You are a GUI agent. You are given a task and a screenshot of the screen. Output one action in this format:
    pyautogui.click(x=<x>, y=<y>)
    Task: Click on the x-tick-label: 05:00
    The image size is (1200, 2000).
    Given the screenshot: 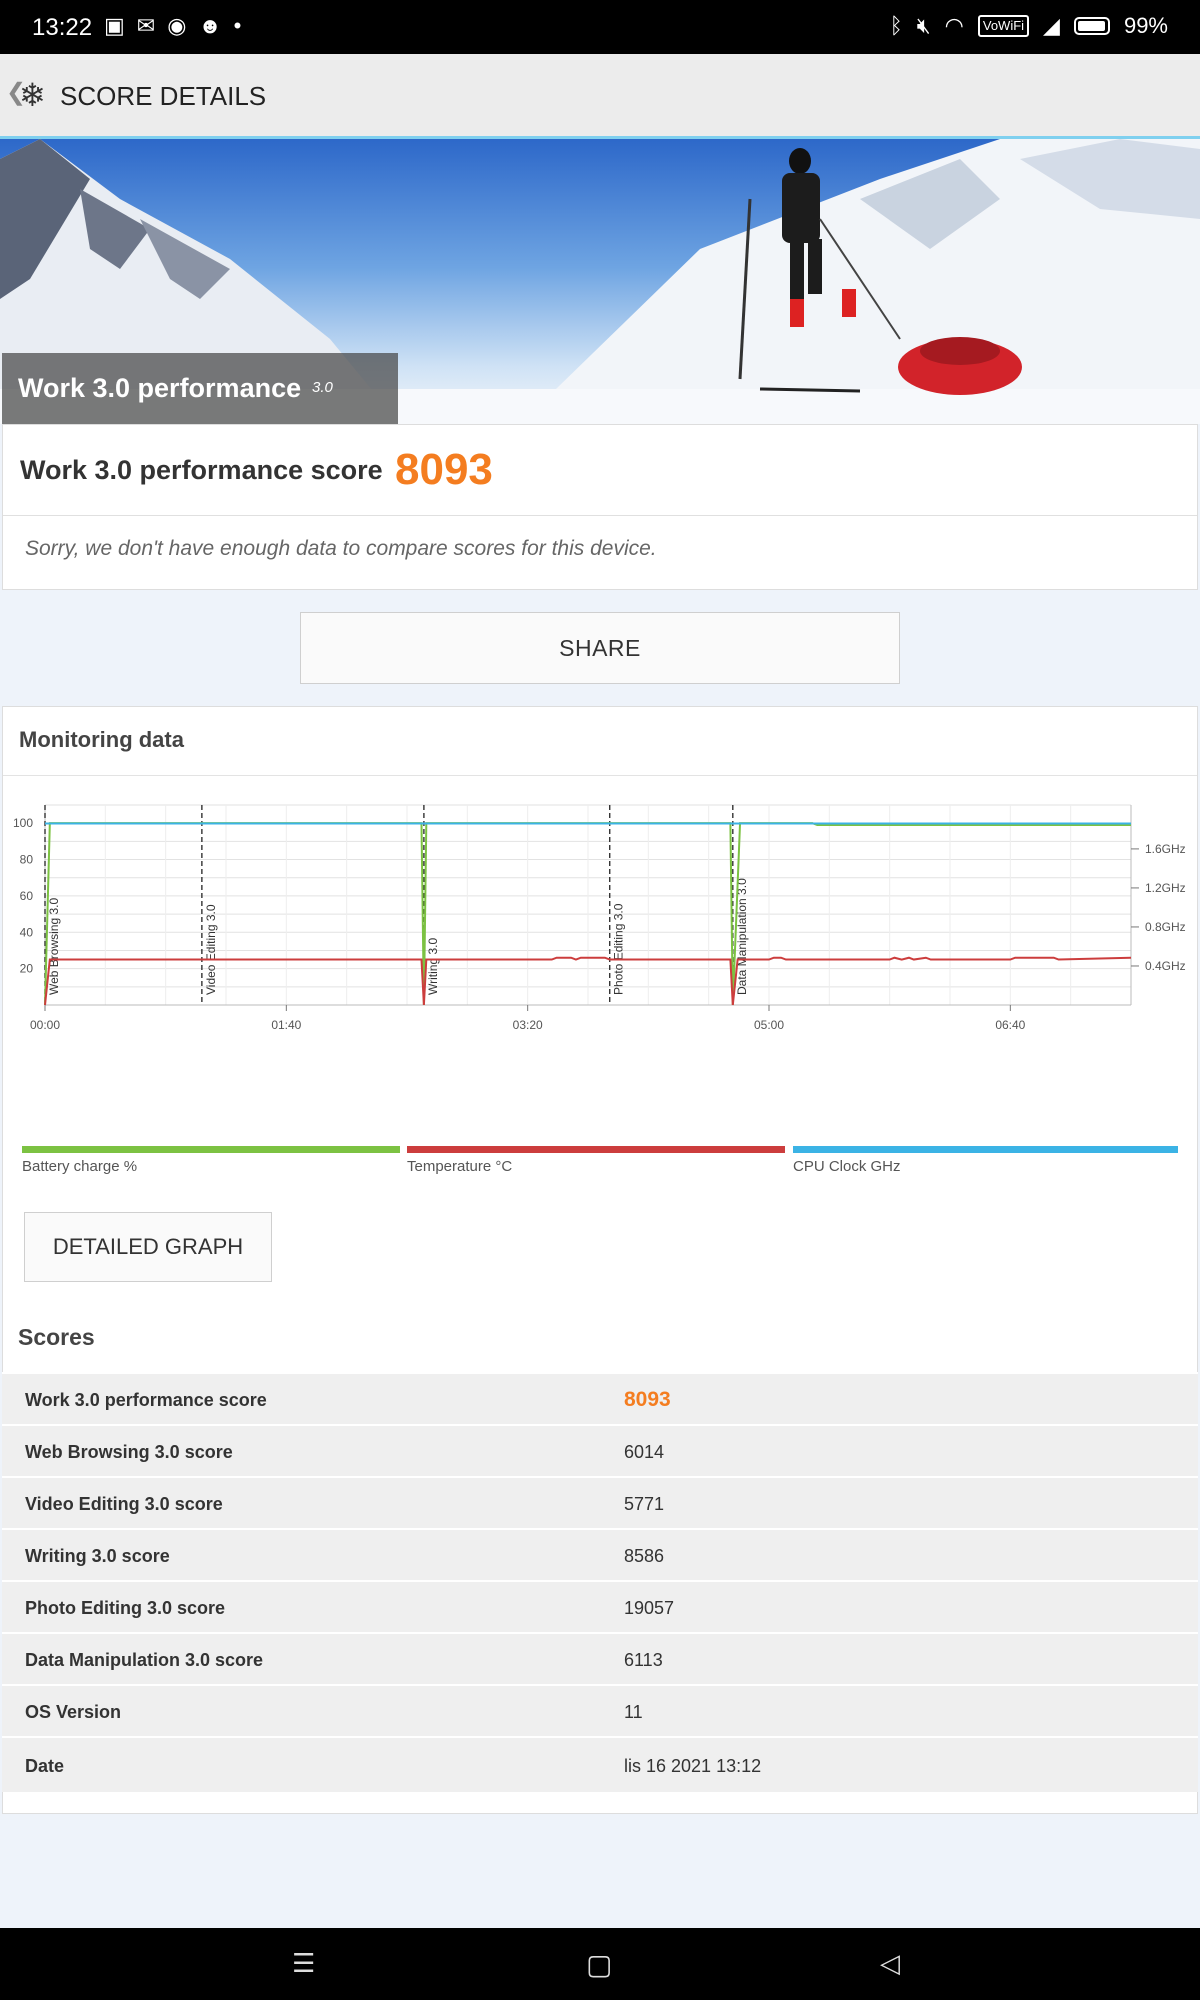 What is the action you would take?
    pyautogui.click(x=769, y=1025)
    